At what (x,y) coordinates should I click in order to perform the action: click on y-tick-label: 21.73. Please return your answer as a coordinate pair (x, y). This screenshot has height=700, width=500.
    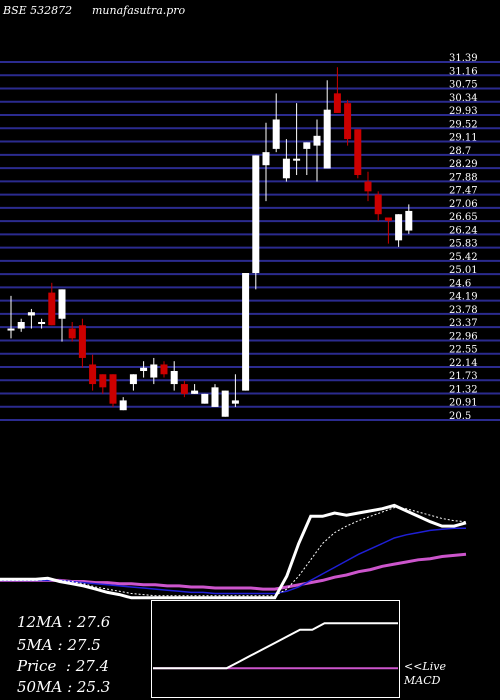
    Looking at the image, I should click on (463, 376).